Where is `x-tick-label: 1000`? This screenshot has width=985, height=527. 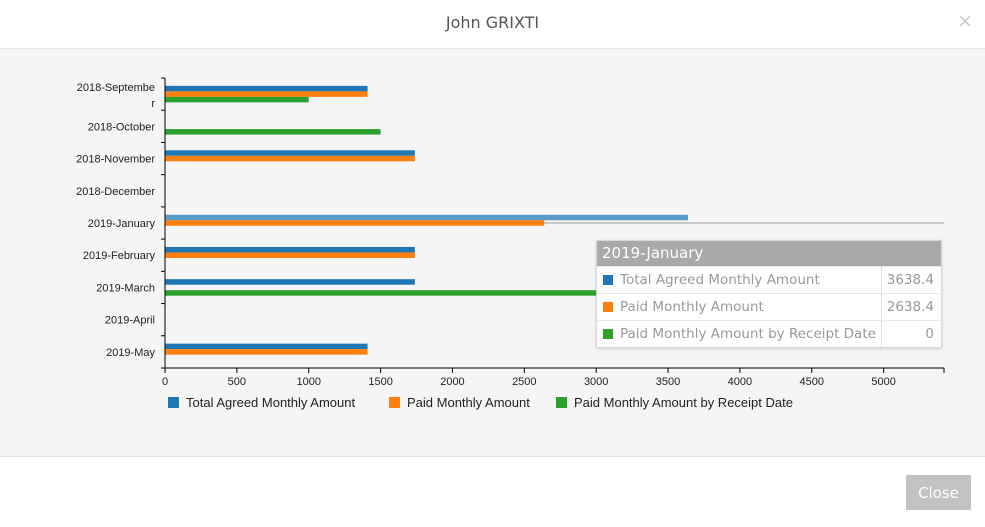 x-tick-label: 1000 is located at coordinates (308, 382).